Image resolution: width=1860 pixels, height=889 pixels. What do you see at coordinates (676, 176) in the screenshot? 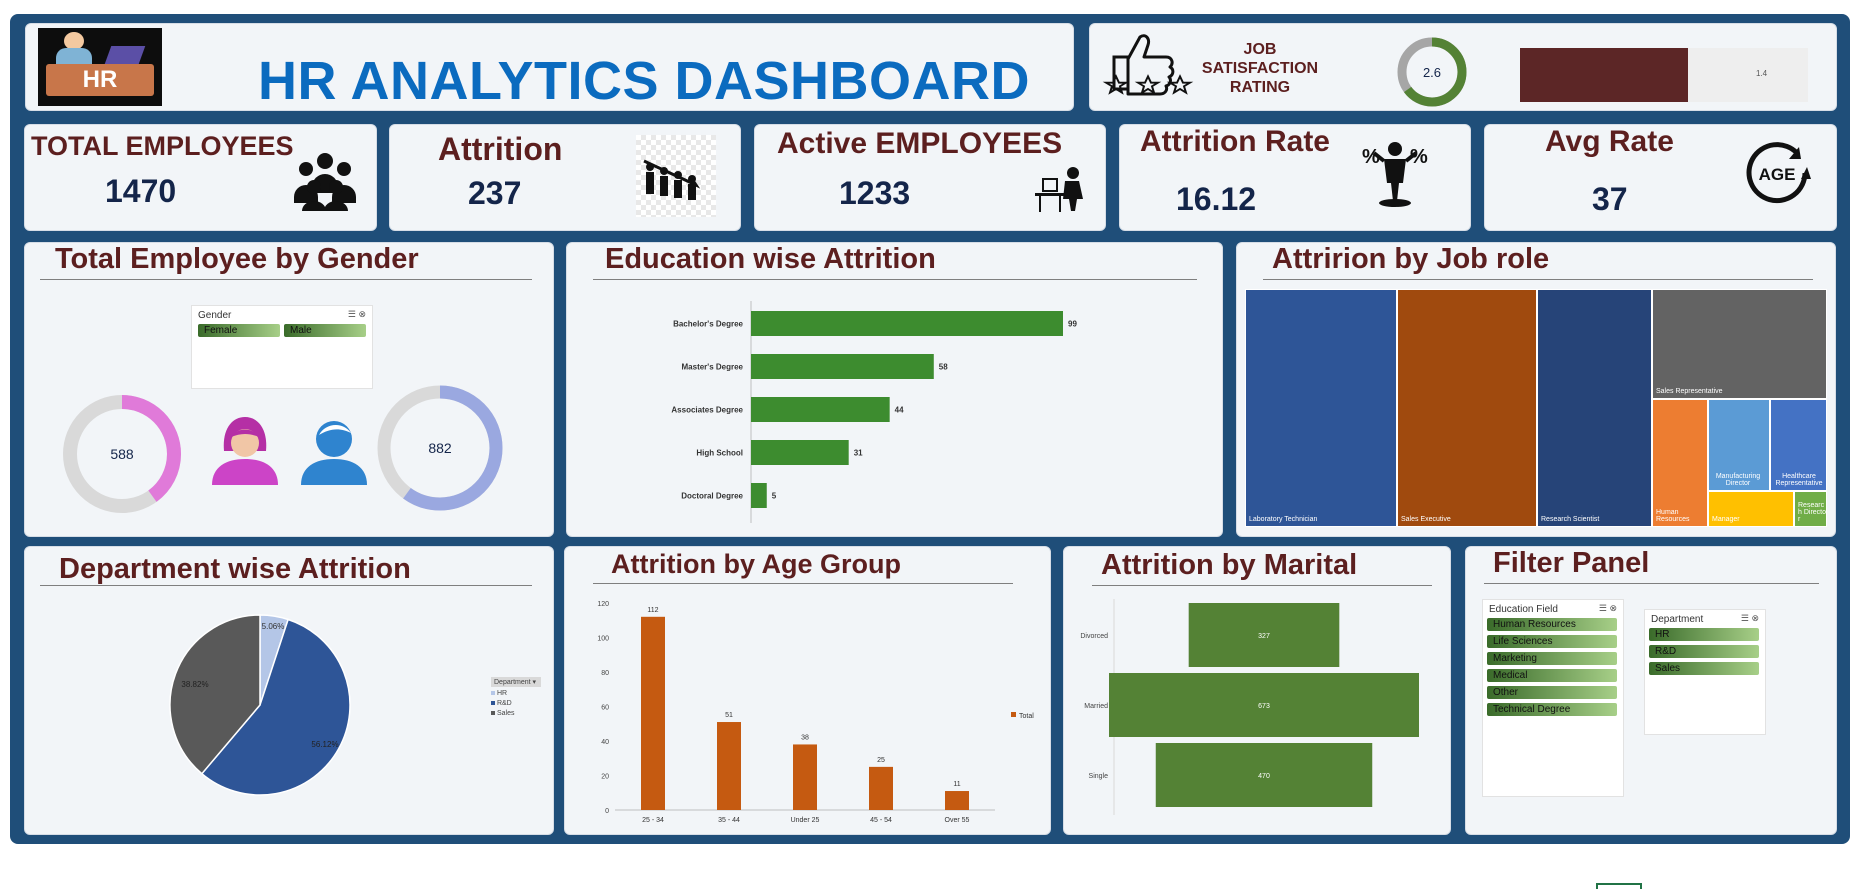
I see `declining-people-icon` at bounding box center [676, 176].